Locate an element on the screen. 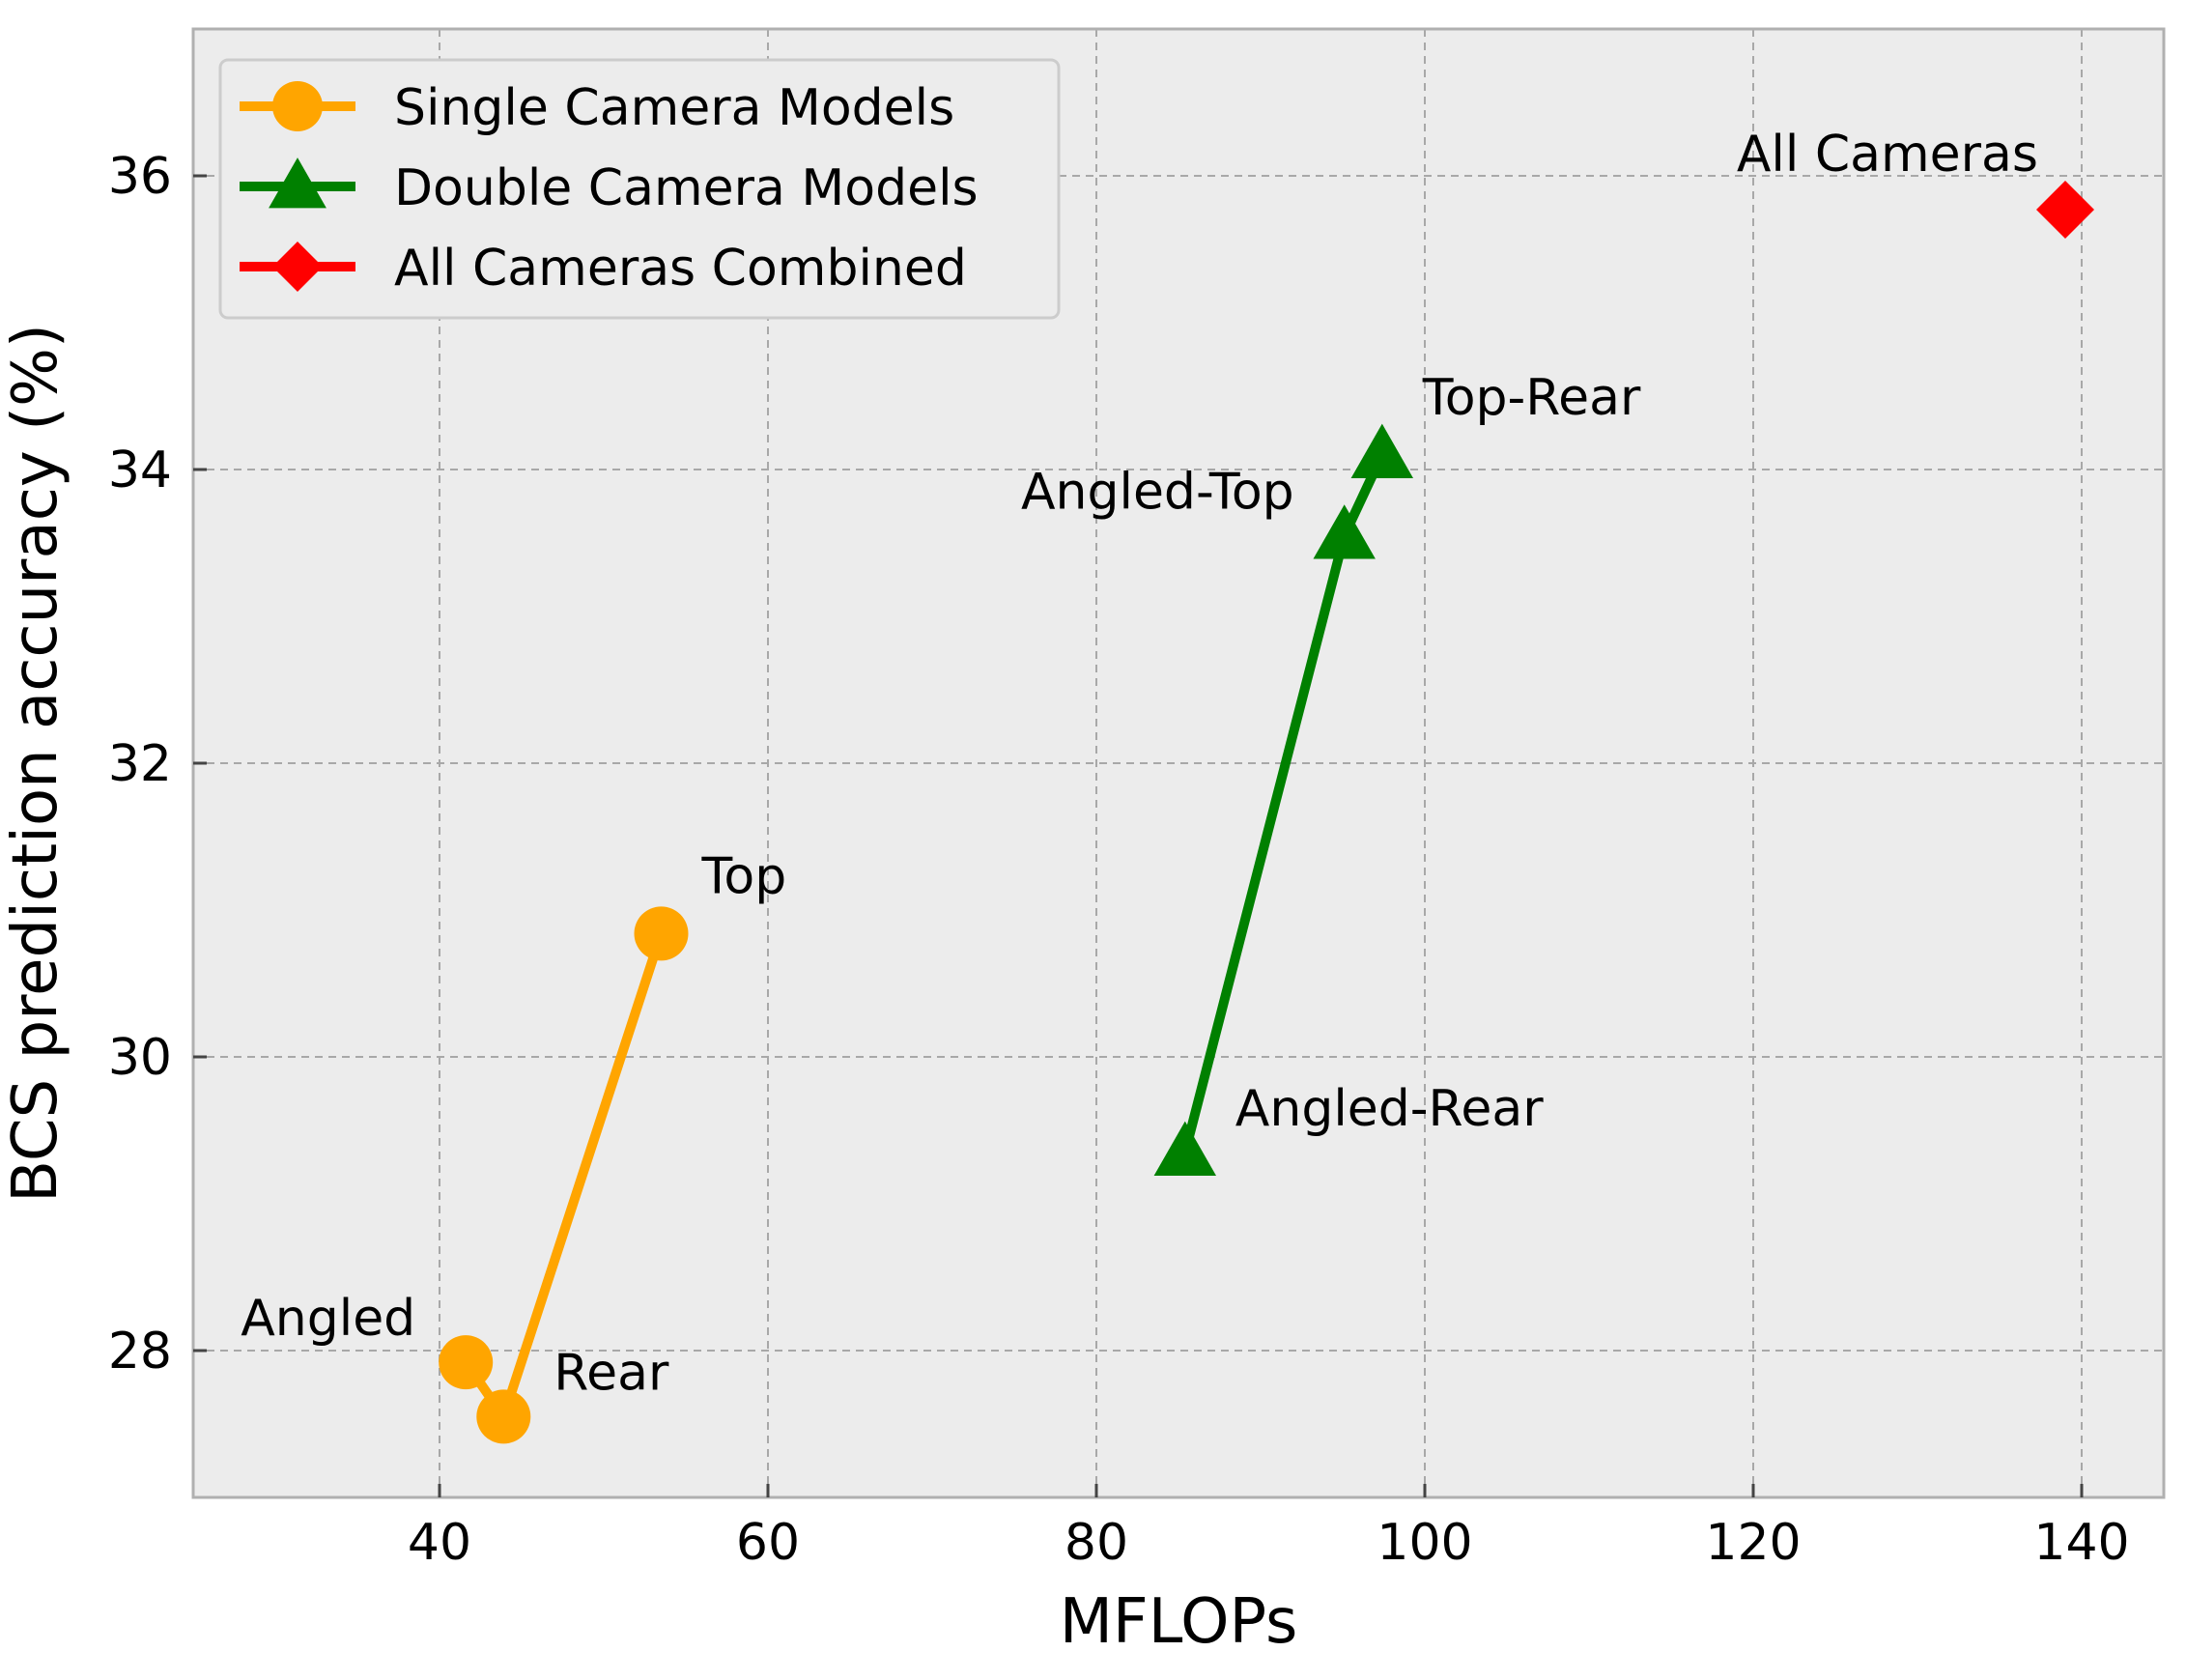 This screenshot has width=2186, height=1680. x-tick-label: 40 is located at coordinates (439, 1543).